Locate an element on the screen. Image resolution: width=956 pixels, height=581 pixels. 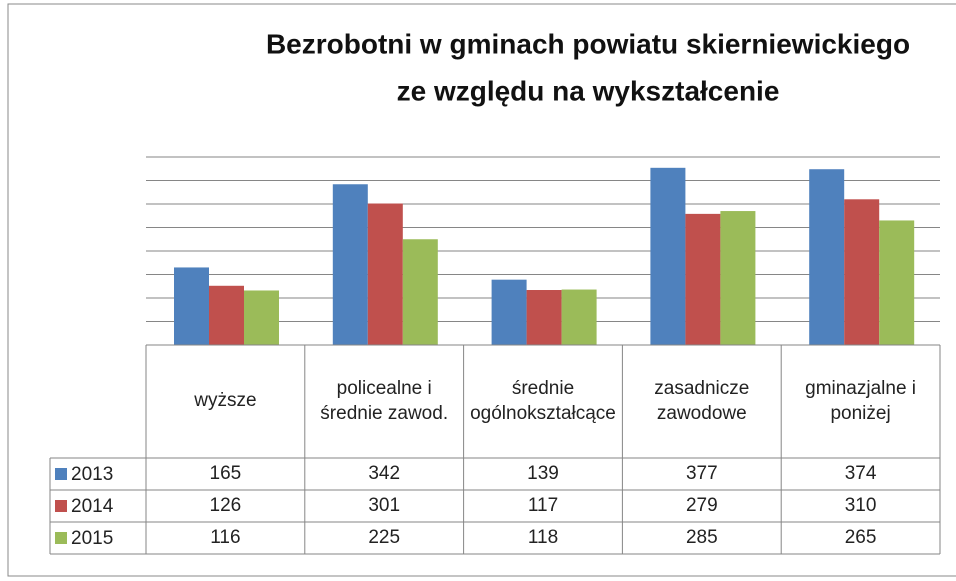
category-label: policealne i średnie zawod. is located at coordinates (384, 400).